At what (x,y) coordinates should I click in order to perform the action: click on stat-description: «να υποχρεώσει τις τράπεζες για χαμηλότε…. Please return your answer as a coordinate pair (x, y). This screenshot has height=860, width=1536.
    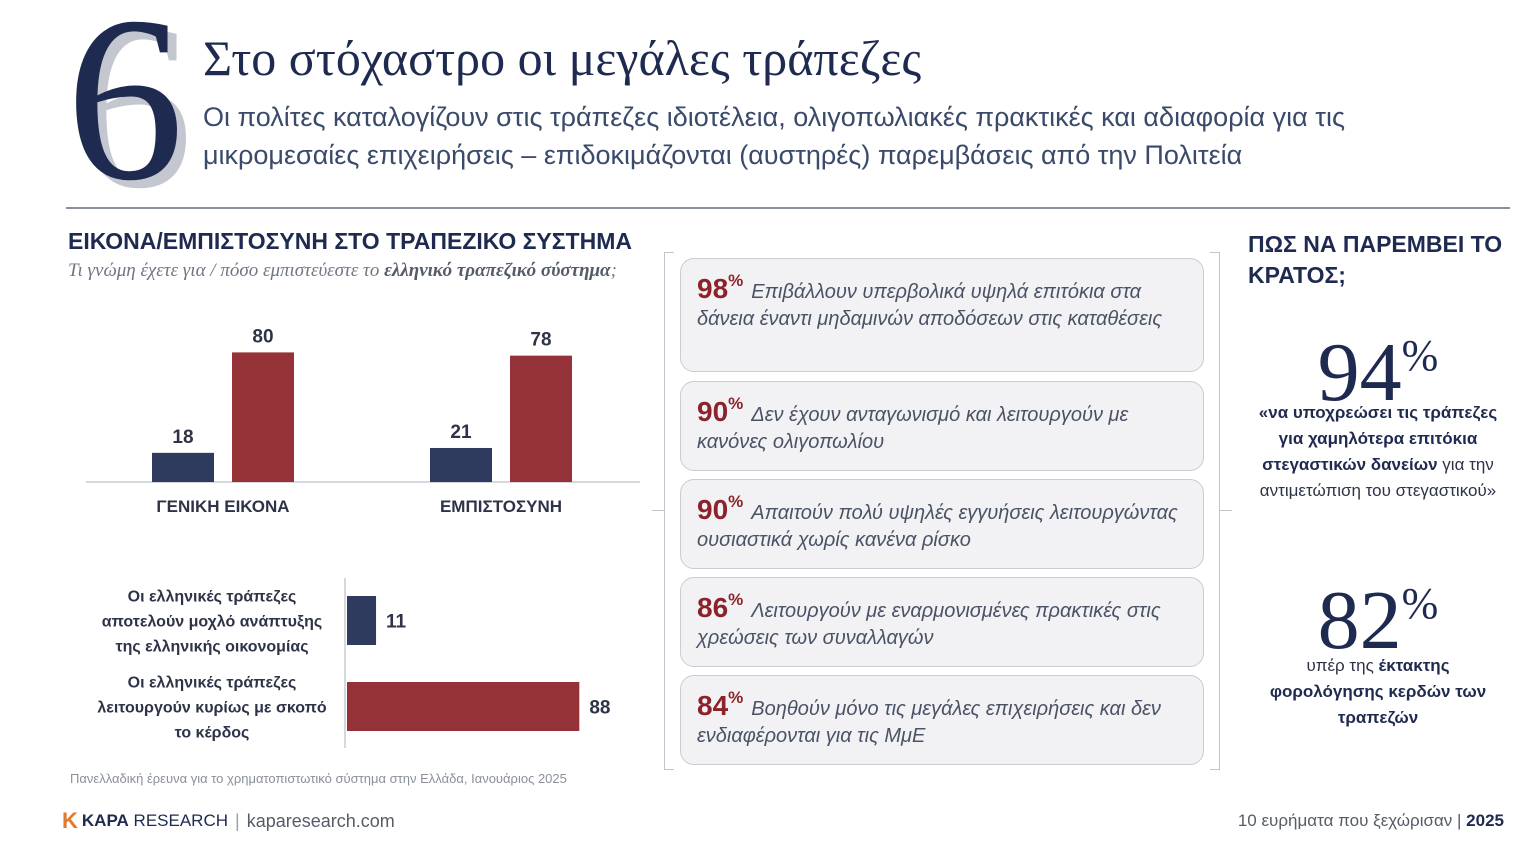
    Looking at the image, I should click on (1378, 451).